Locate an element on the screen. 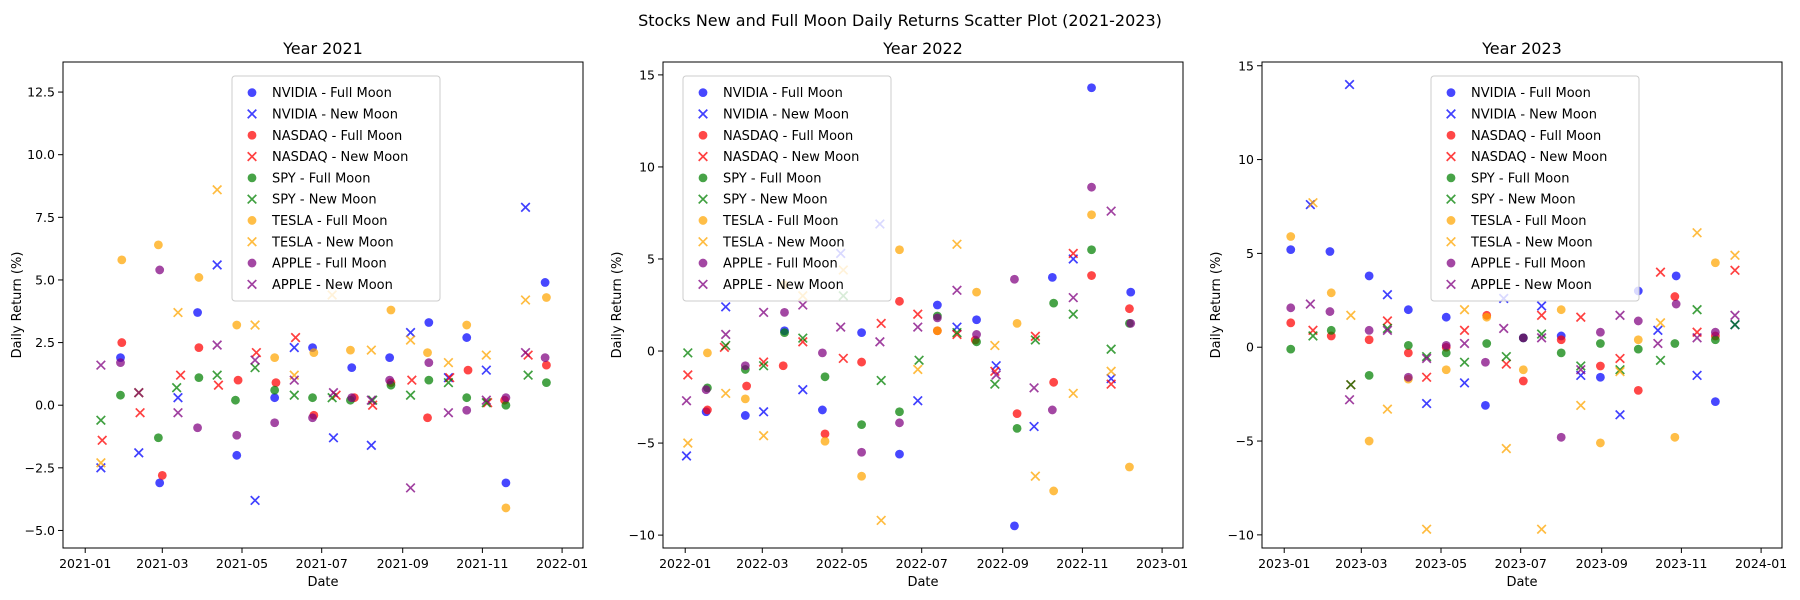 The height and width of the screenshot is (600, 1800). legend-frame is located at coordinates (1535, 188).